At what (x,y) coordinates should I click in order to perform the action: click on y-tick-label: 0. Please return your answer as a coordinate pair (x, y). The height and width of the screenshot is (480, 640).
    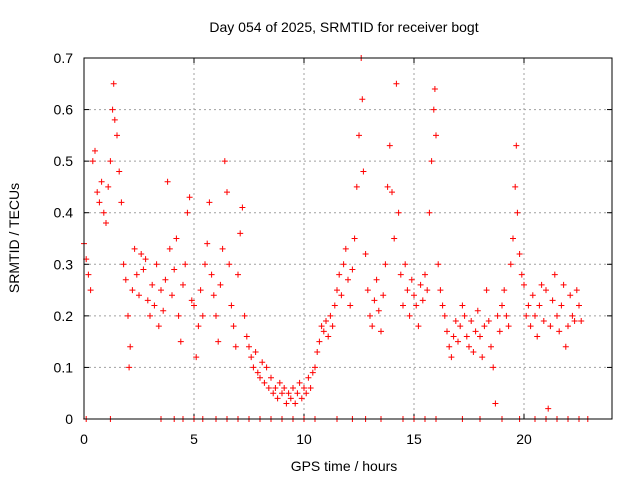
    Looking at the image, I should click on (69, 419).